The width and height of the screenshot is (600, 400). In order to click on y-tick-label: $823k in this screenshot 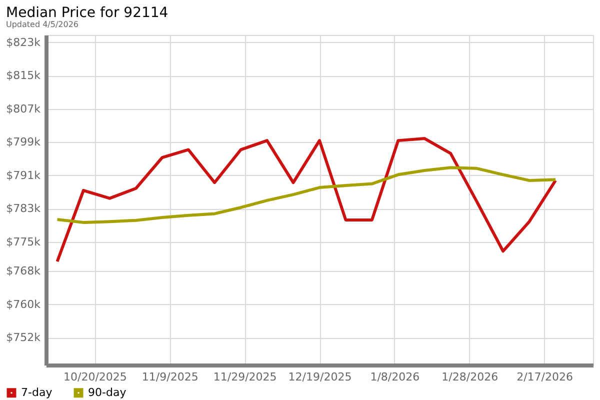, I will do `click(24, 42)`.